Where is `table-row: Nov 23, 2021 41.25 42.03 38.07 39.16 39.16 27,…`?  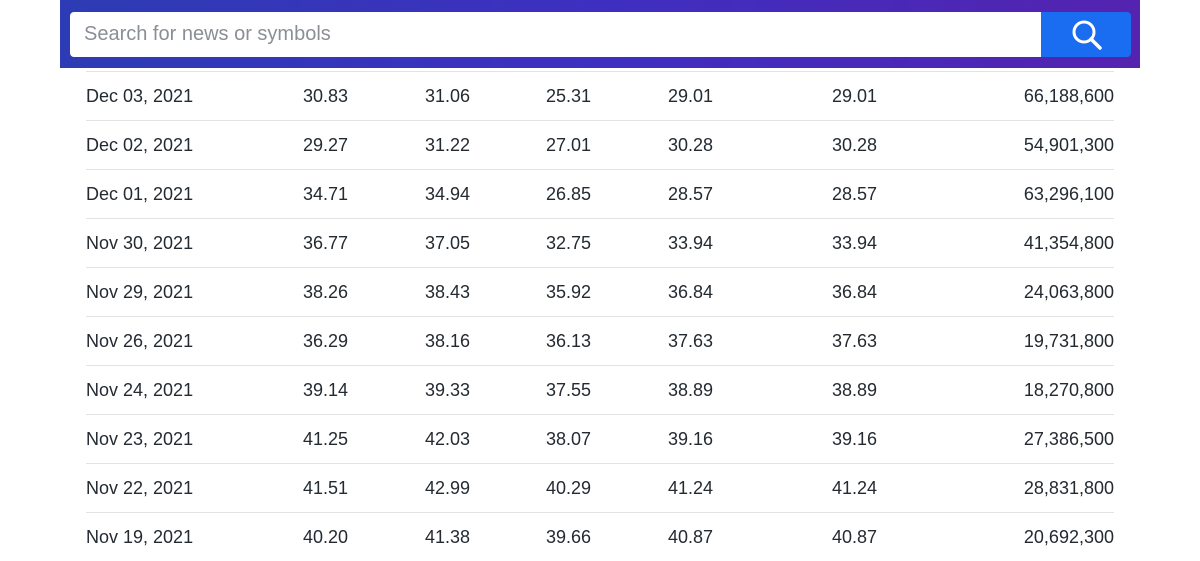
table-row: Nov 23, 2021 41.25 42.03 38.07 39.16 39.16 27,… is located at coordinates (600, 438).